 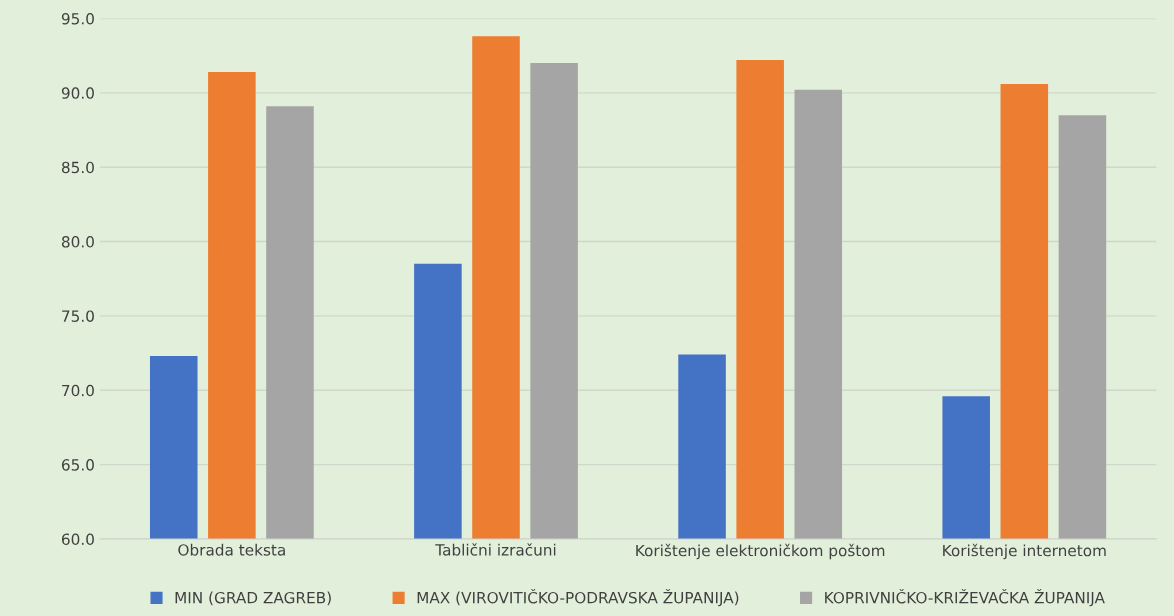 I want to click on legend-label: MIN (GRAD ZAGREB), so click(x=253, y=598).